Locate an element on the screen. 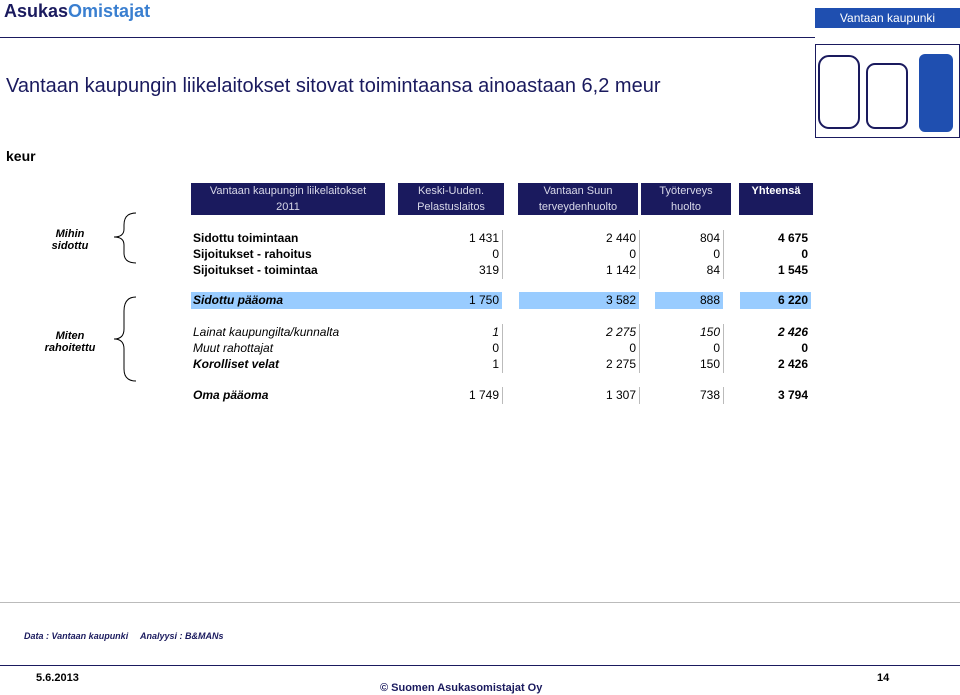  group-line: Mihin is located at coordinates (70, 234).